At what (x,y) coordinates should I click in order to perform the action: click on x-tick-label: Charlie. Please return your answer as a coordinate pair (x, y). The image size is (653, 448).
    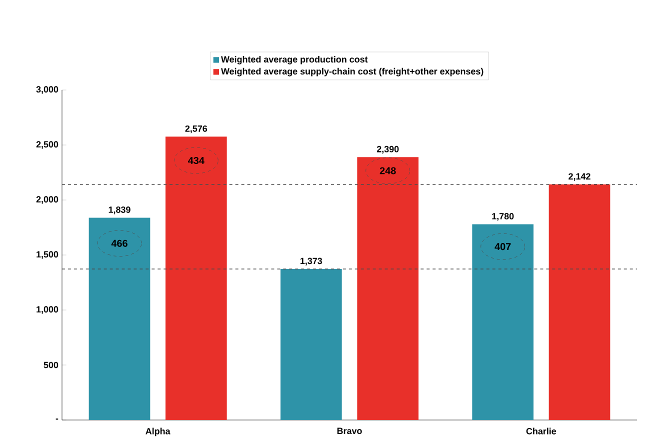
    Looking at the image, I should click on (541, 431).